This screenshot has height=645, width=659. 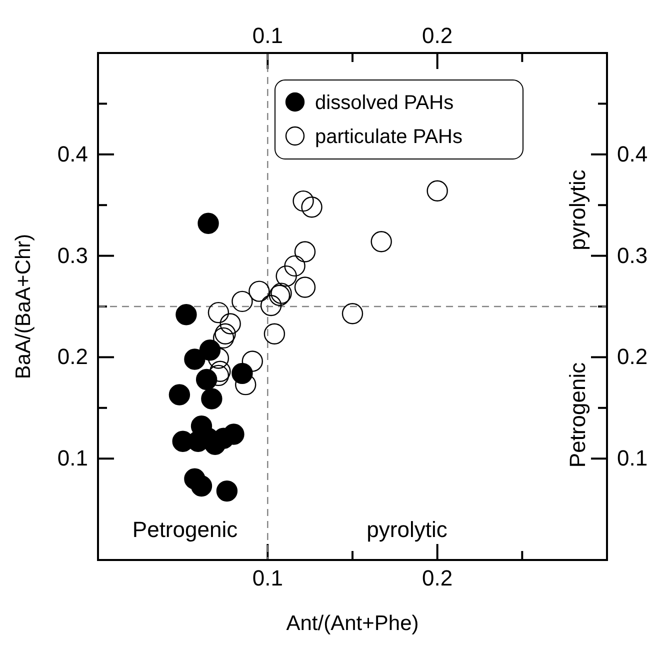 I want to click on y-tick-label: 0.2, so click(x=72, y=357).